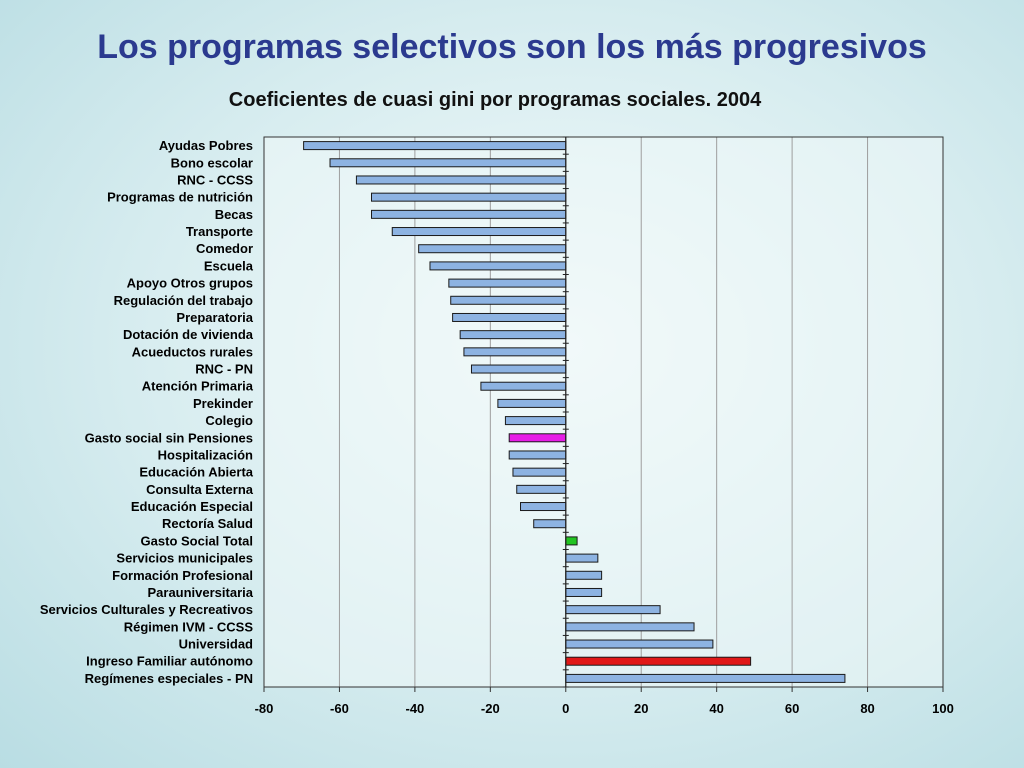 The image size is (1024, 768). What do you see at coordinates (716, 708) in the screenshot?
I see `x-tick-label: 40` at bounding box center [716, 708].